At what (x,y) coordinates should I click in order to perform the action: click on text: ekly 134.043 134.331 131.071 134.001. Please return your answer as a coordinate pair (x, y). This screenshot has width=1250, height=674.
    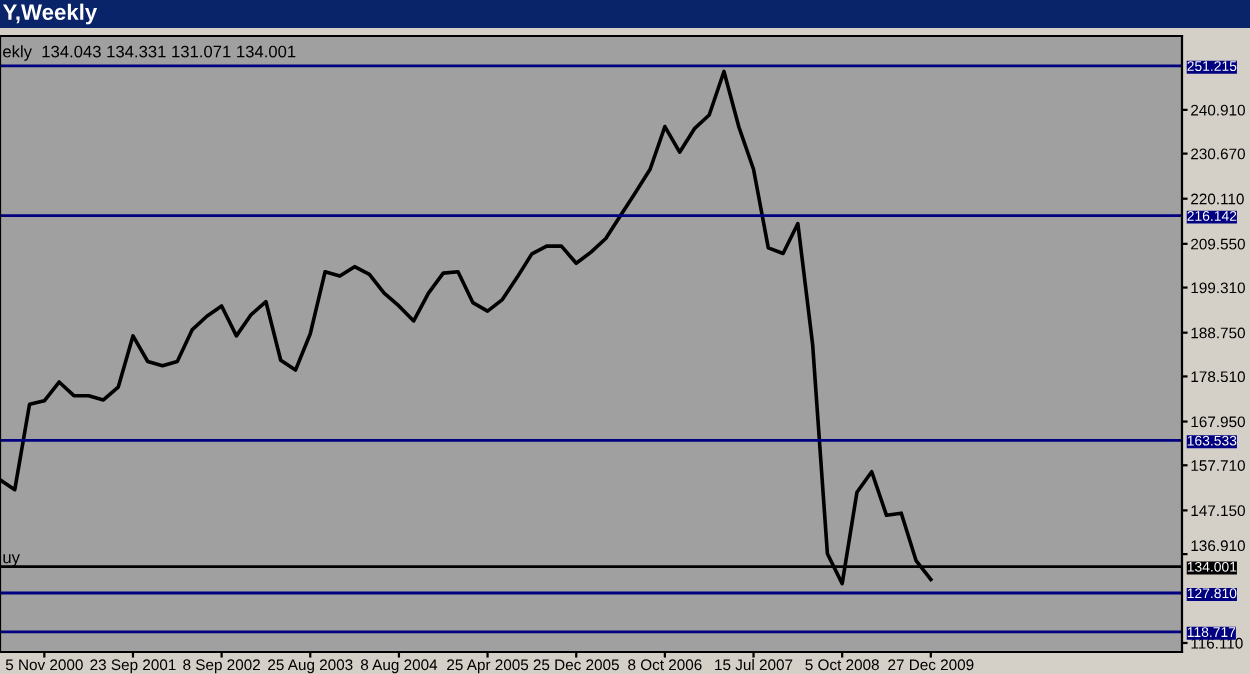
    Looking at the image, I should click on (149, 53).